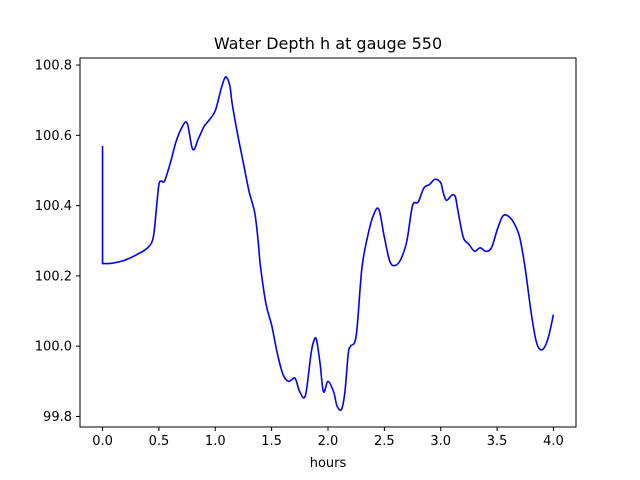 Image resolution: width=640 pixels, height=480 pixels. I want to click on x-tick-label: 0.5, so click(159, 441).